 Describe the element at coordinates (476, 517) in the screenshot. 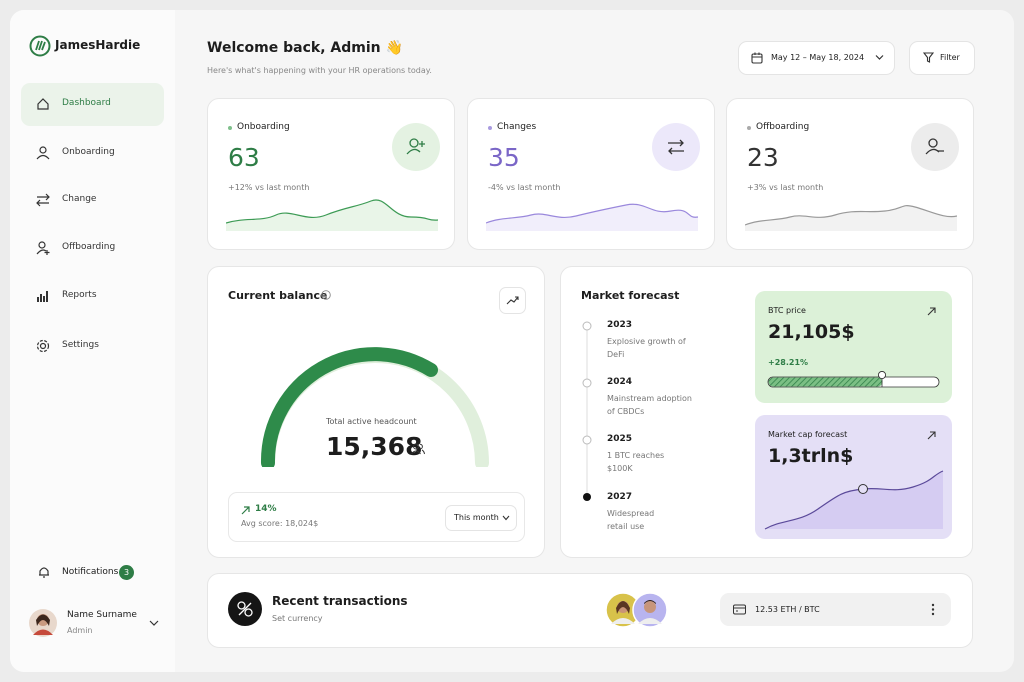

I see `period-label: This month` at that location.